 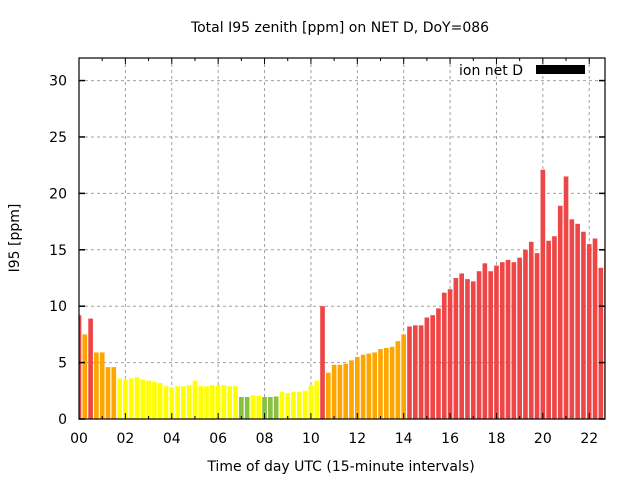 What do you see at coordinates (265, 439) in the screenshot?
I see `x-tick-label: 08` at bounding box center [265, 439].